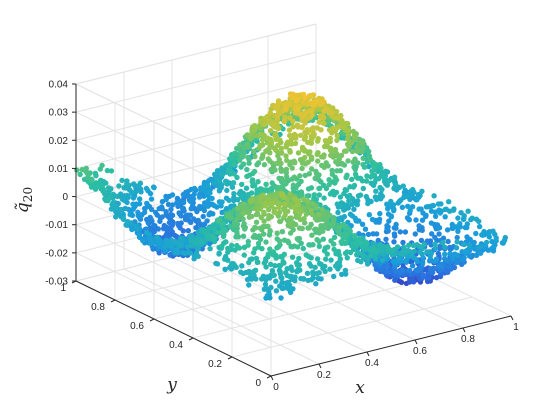 Image resolution: width=560 pixels, height=420 pixels. I want to click on x-tick-label: 0, so click(276, 387).